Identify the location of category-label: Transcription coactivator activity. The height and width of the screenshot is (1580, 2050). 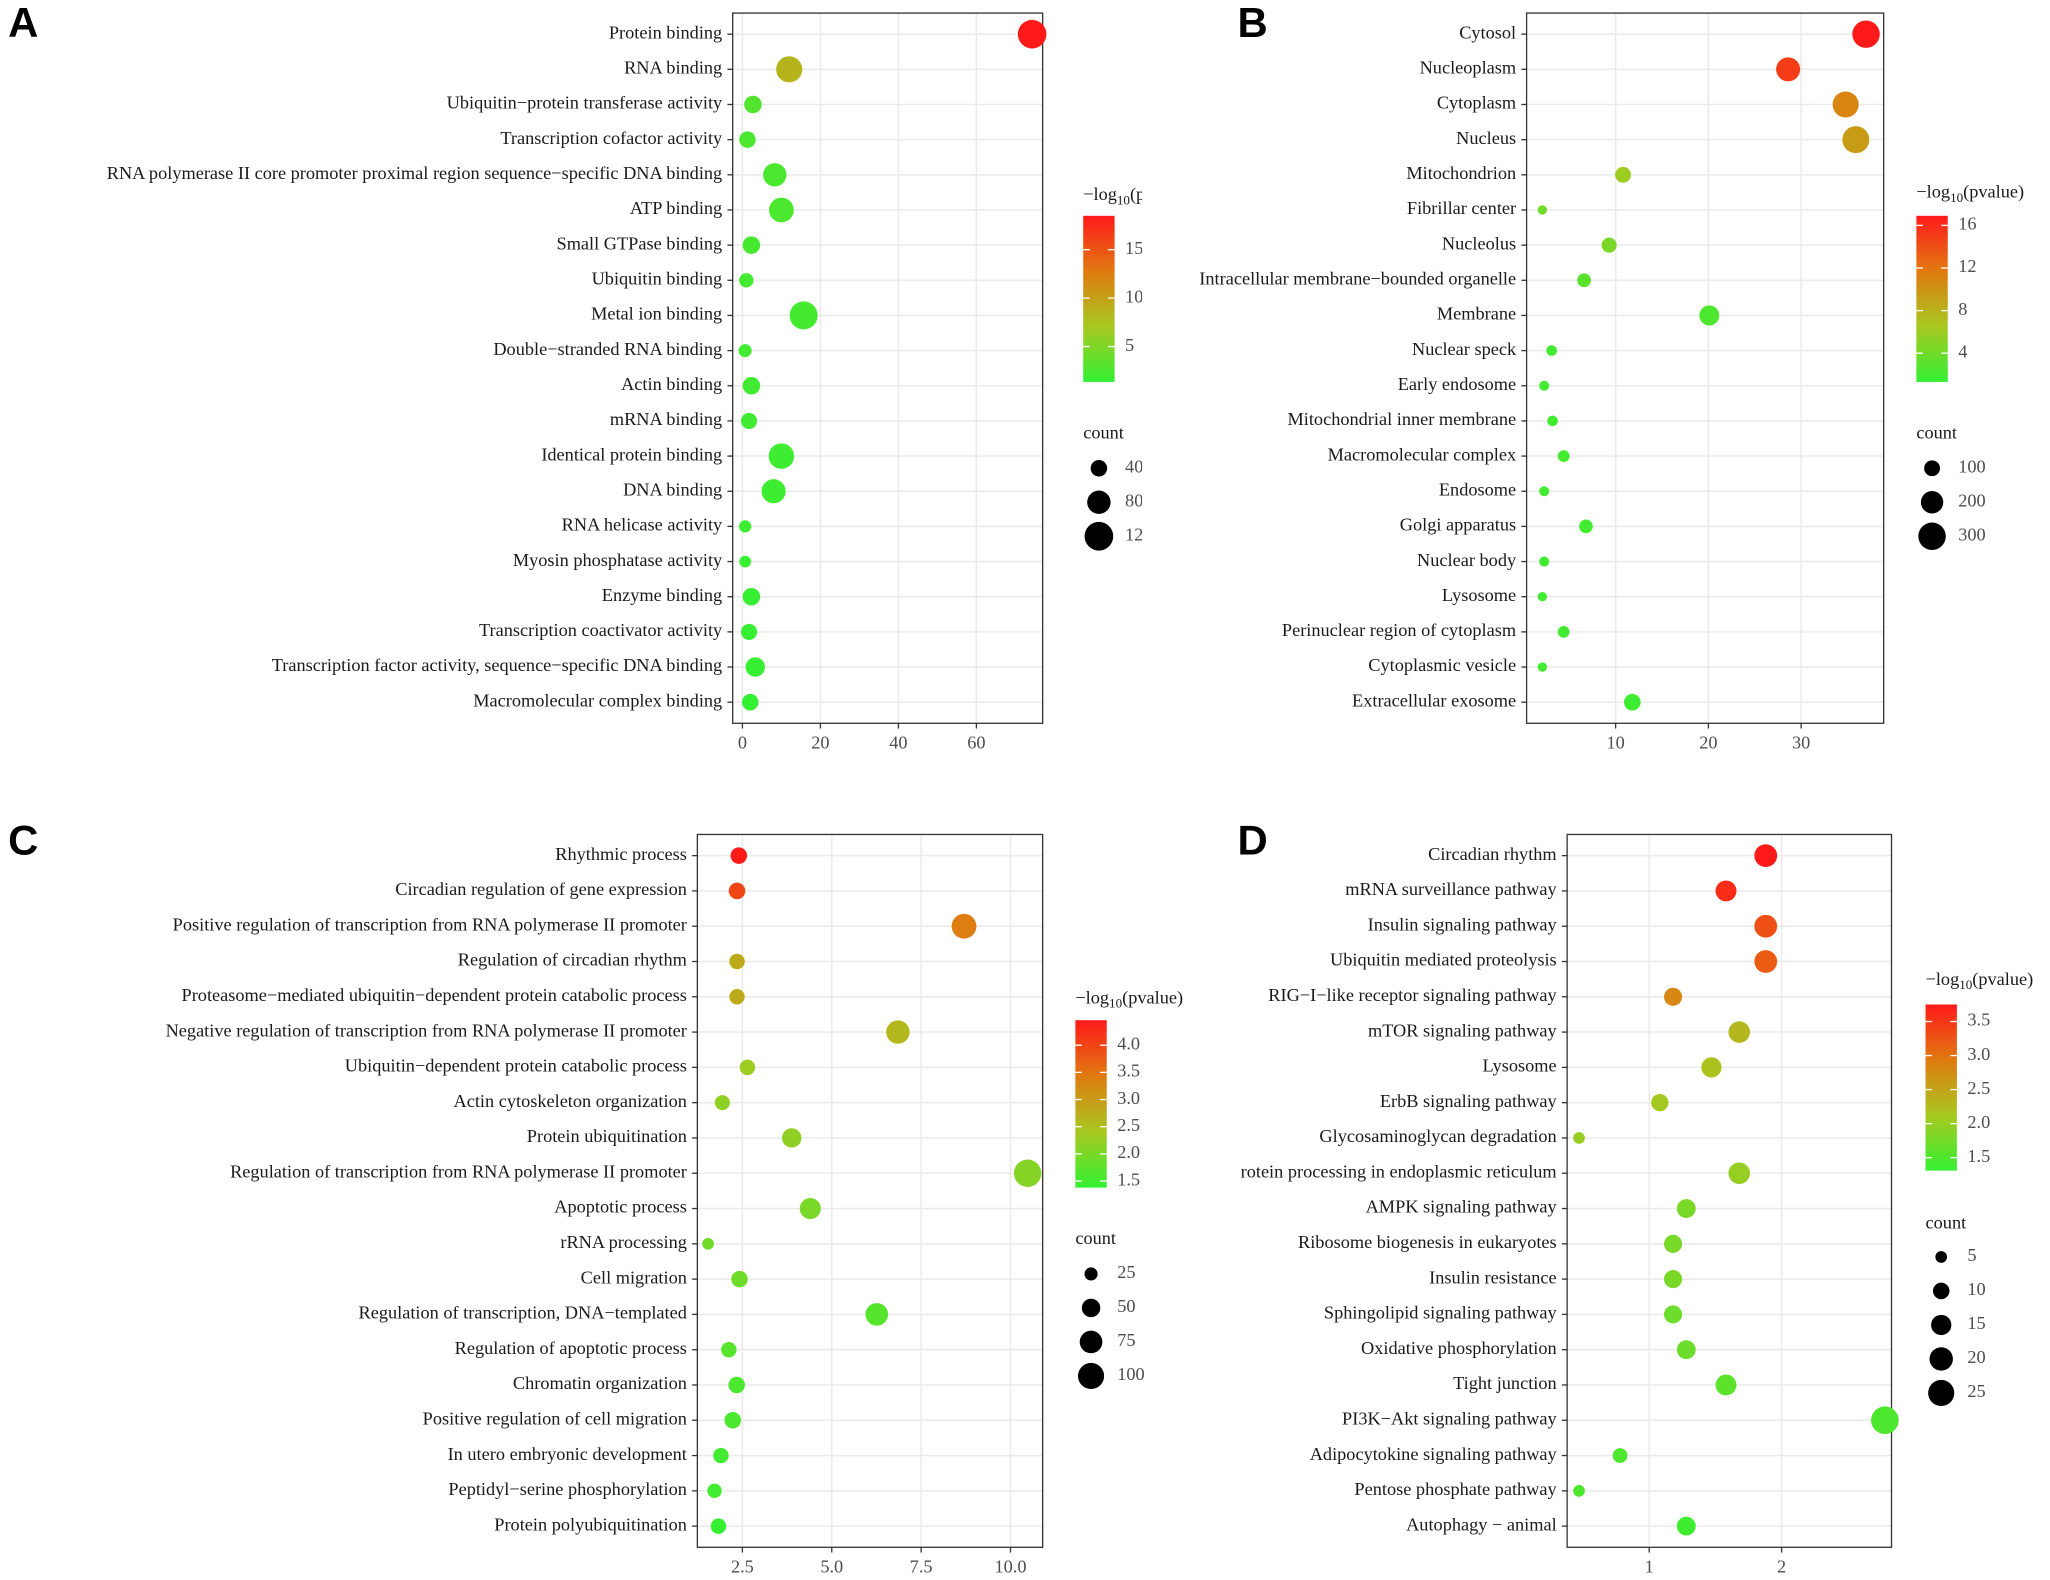
(601, 630).